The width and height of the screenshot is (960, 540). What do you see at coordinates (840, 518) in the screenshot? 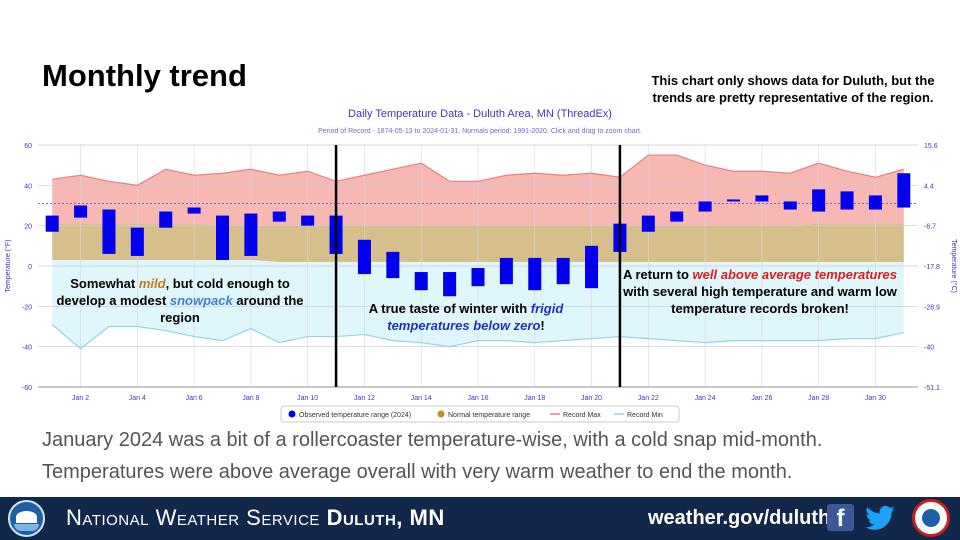
I see `facebook-icon: f` at bounding box center [840, 518].